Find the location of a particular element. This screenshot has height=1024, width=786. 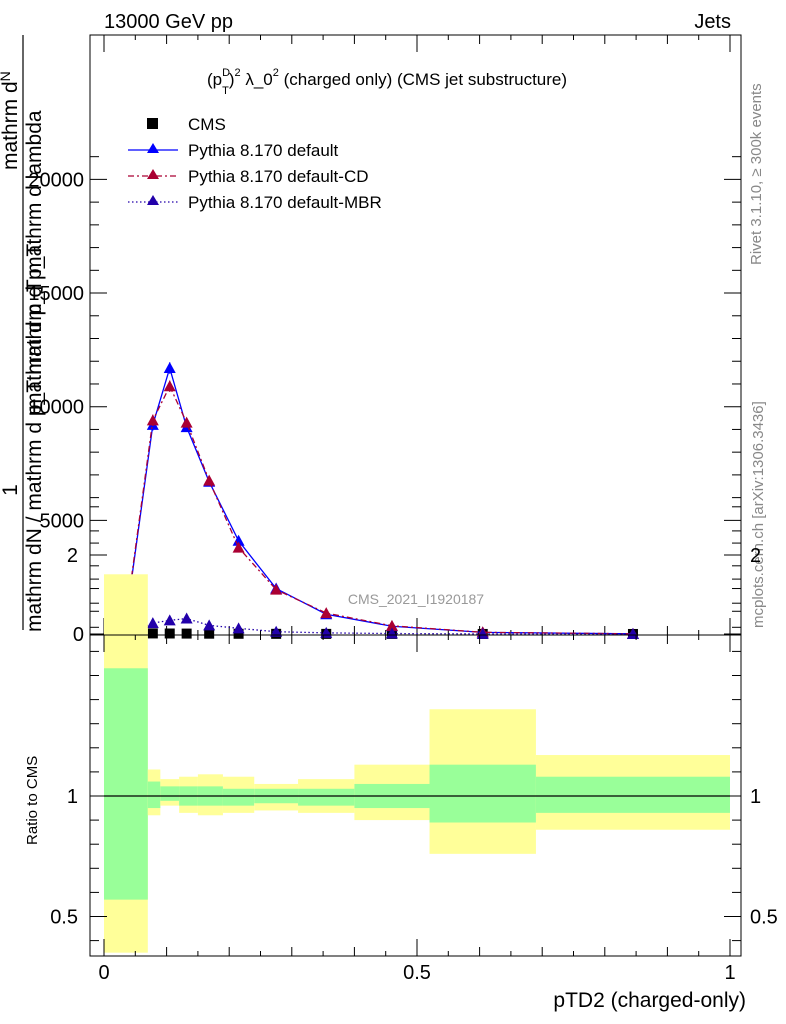

main-y-tick-label: 5000 is located at coordinates (62, 521).